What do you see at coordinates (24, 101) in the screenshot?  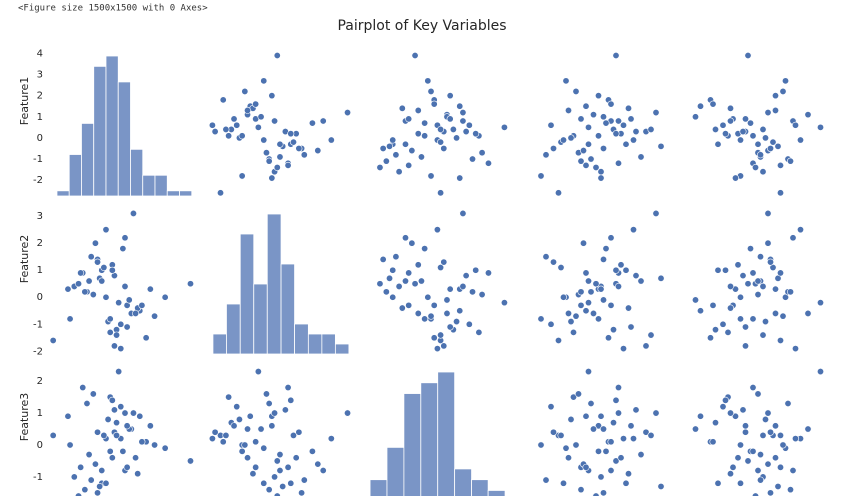 I see `y-axis-label: Feature1` at bounding box center [24, 101].